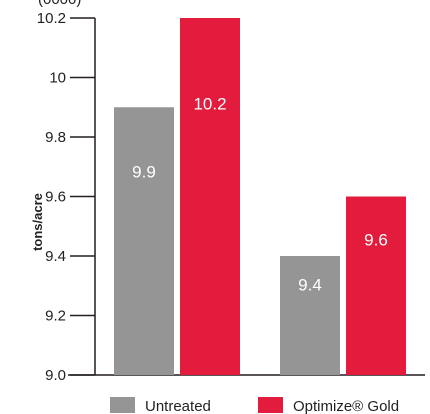 This screenshot has width=430, height=414. Describe the element at coordinates (178, 406) in the screenshot. I see `legend-label: Untreated` at that location.